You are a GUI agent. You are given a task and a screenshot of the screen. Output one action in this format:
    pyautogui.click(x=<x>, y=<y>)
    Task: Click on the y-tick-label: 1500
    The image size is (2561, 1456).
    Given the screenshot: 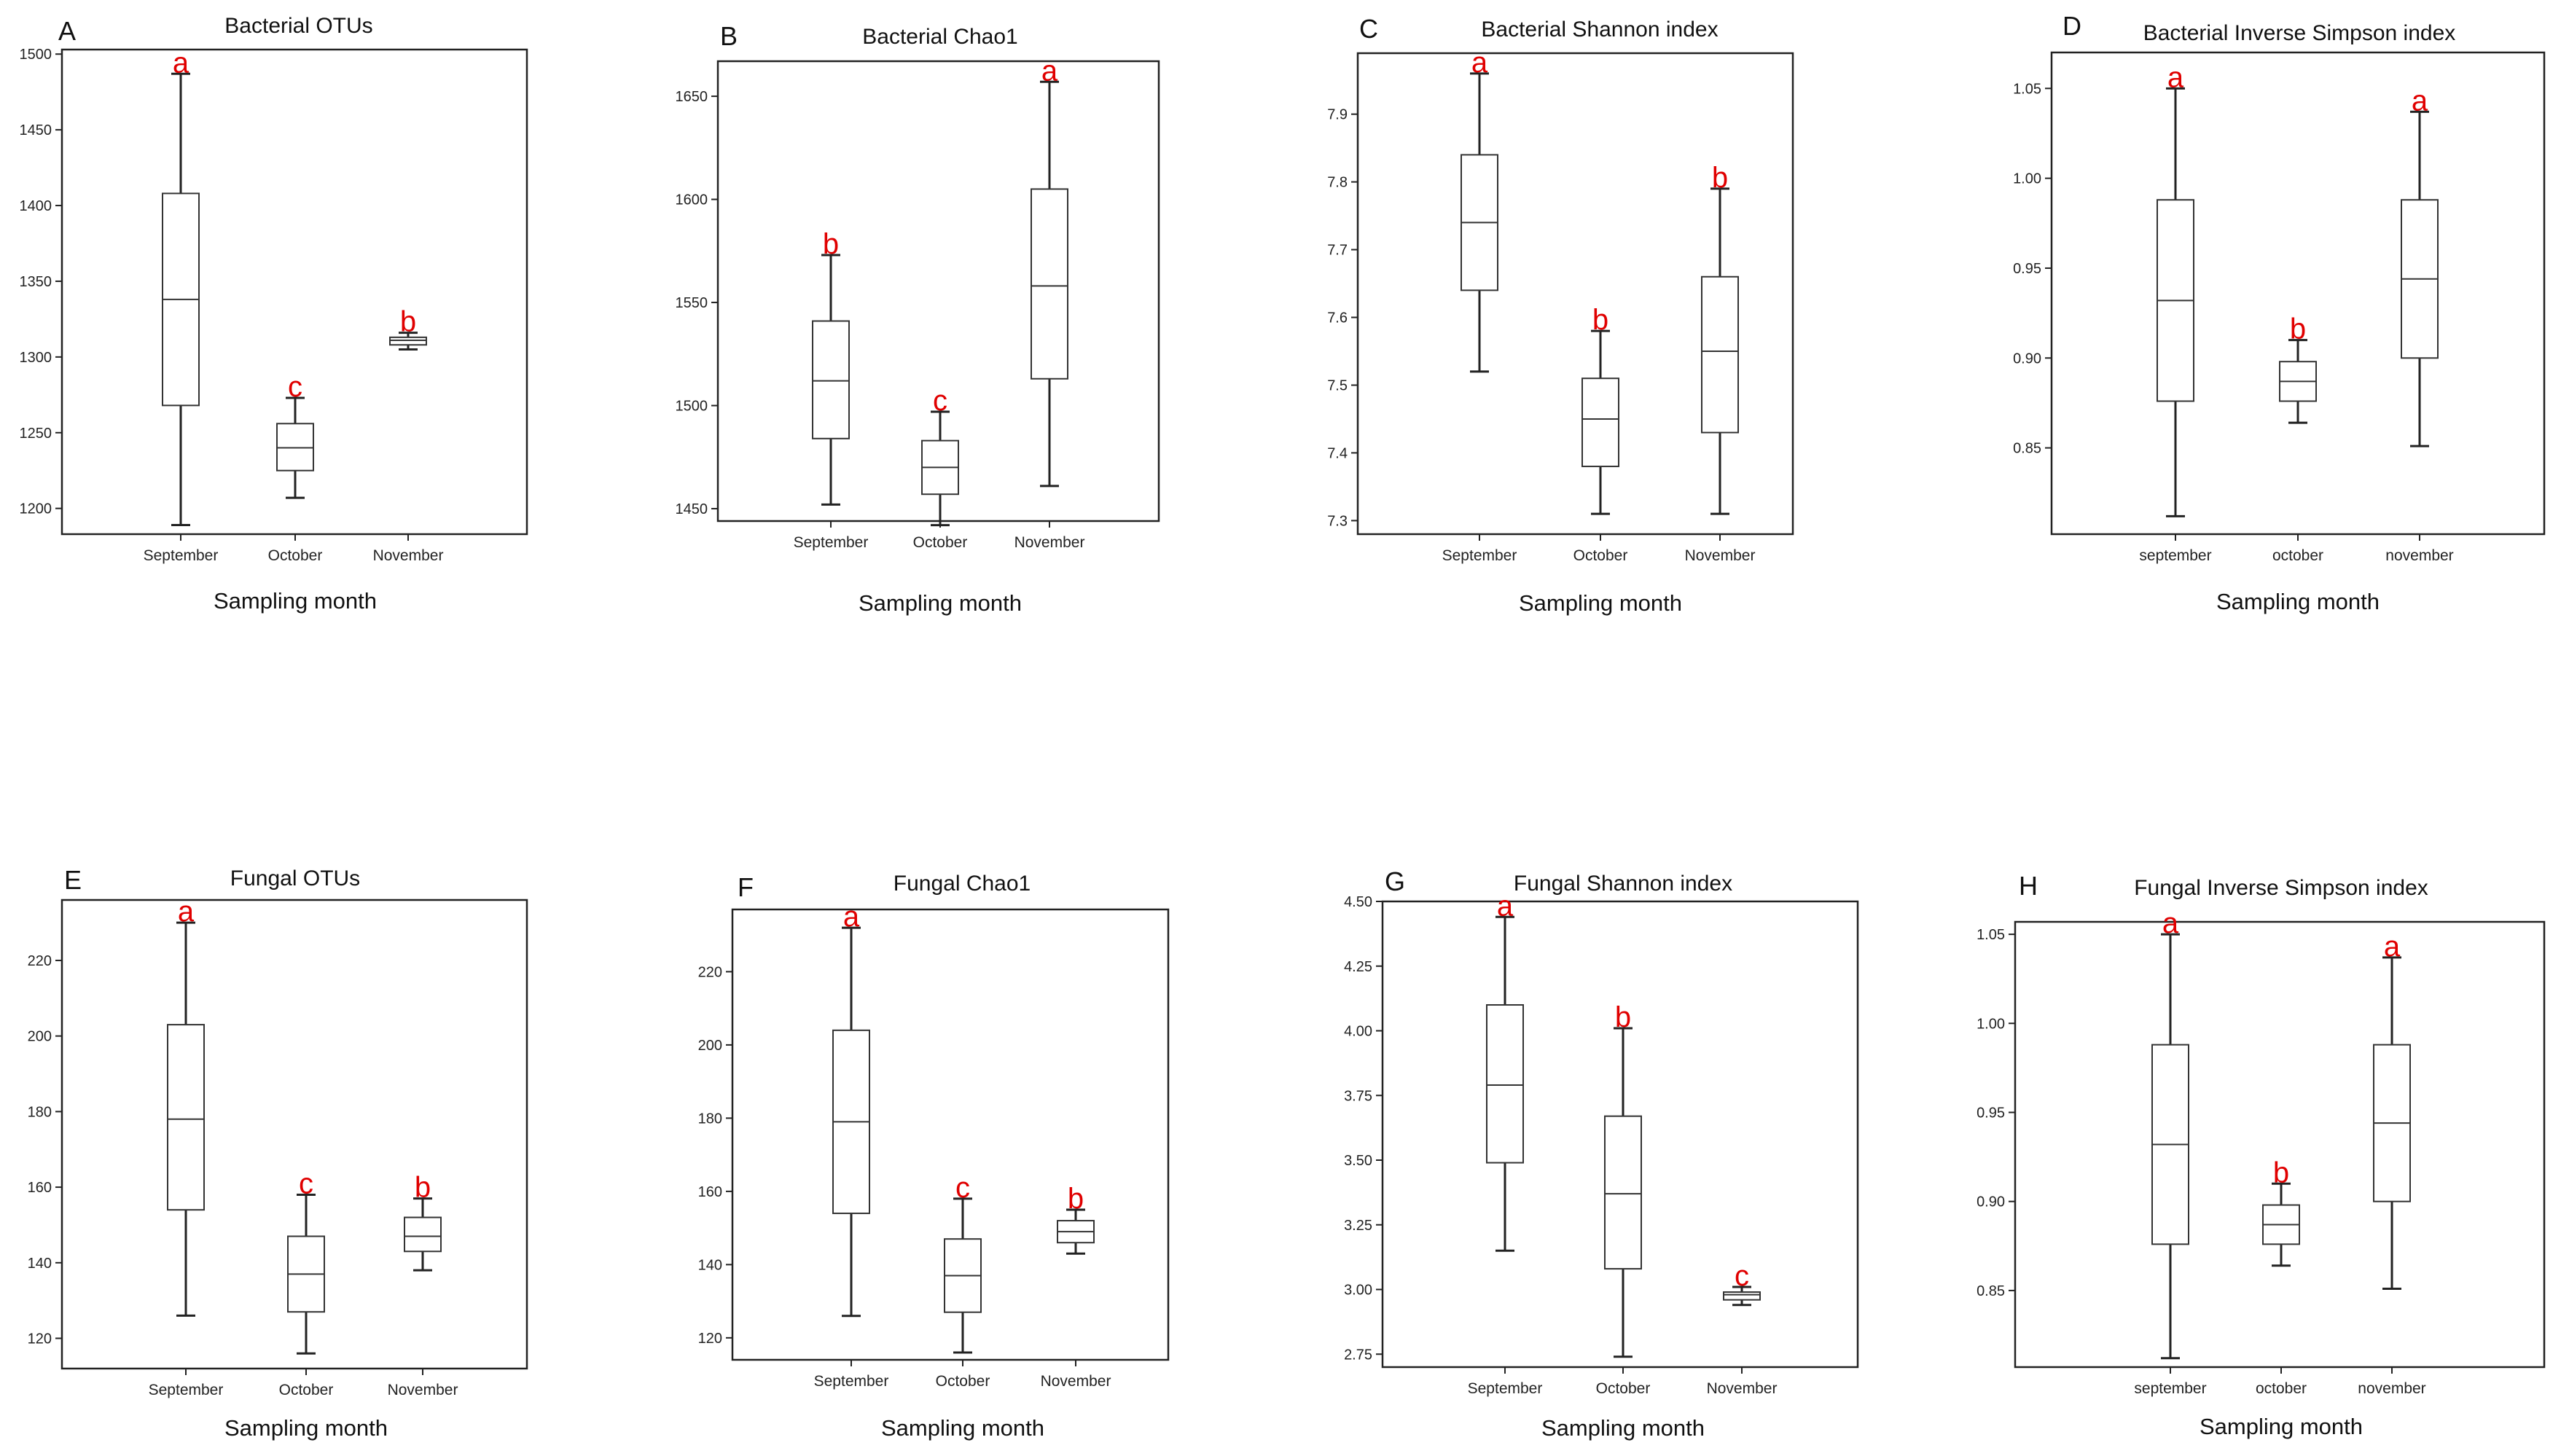 What is the action you would take?
    pyautogui.click(x=36, y=55)
    